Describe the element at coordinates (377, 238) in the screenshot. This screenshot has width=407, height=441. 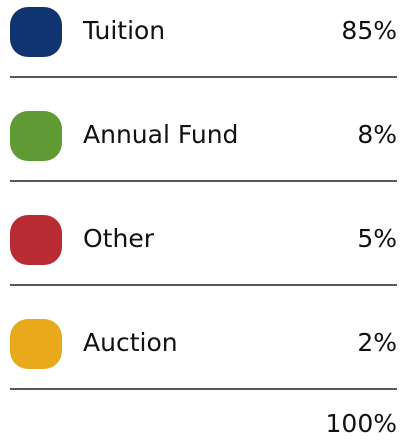
I see `row-value: 5%` at that location.